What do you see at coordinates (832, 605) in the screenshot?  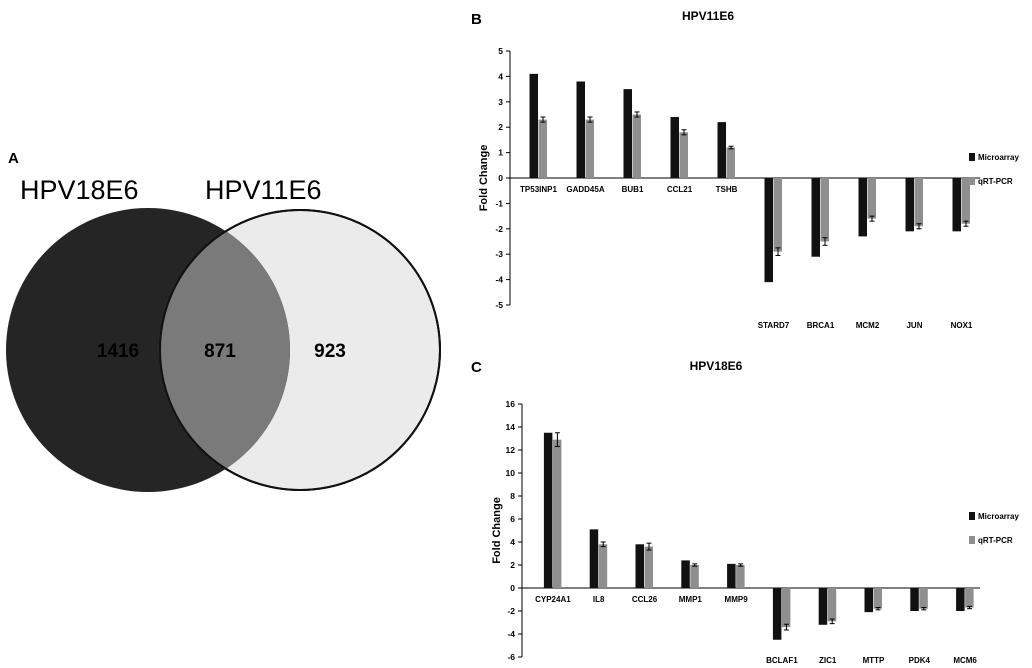 I see `bar-qrt-pcr-zic1` at bounding box center [832, 605].